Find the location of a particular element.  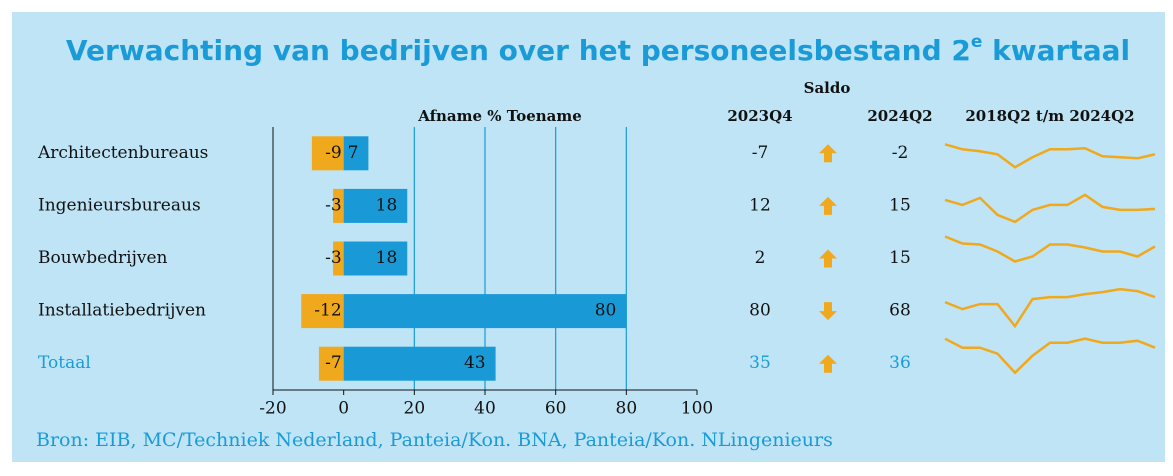

saldo-value: 68 is located at coordinates (900, 311).